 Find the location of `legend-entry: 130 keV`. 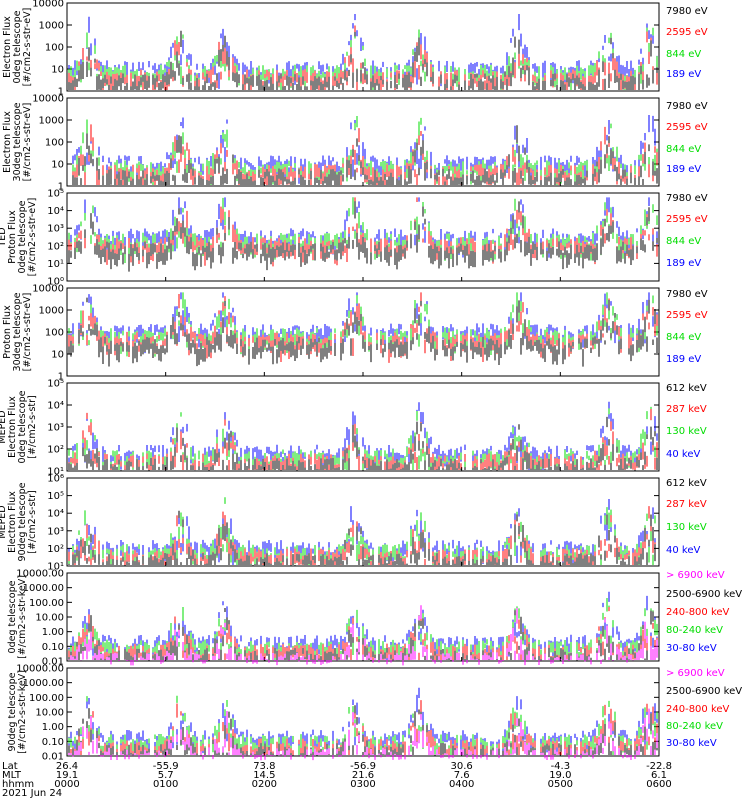

legend-entry: 130 keV is located at coordinates (686, 431).